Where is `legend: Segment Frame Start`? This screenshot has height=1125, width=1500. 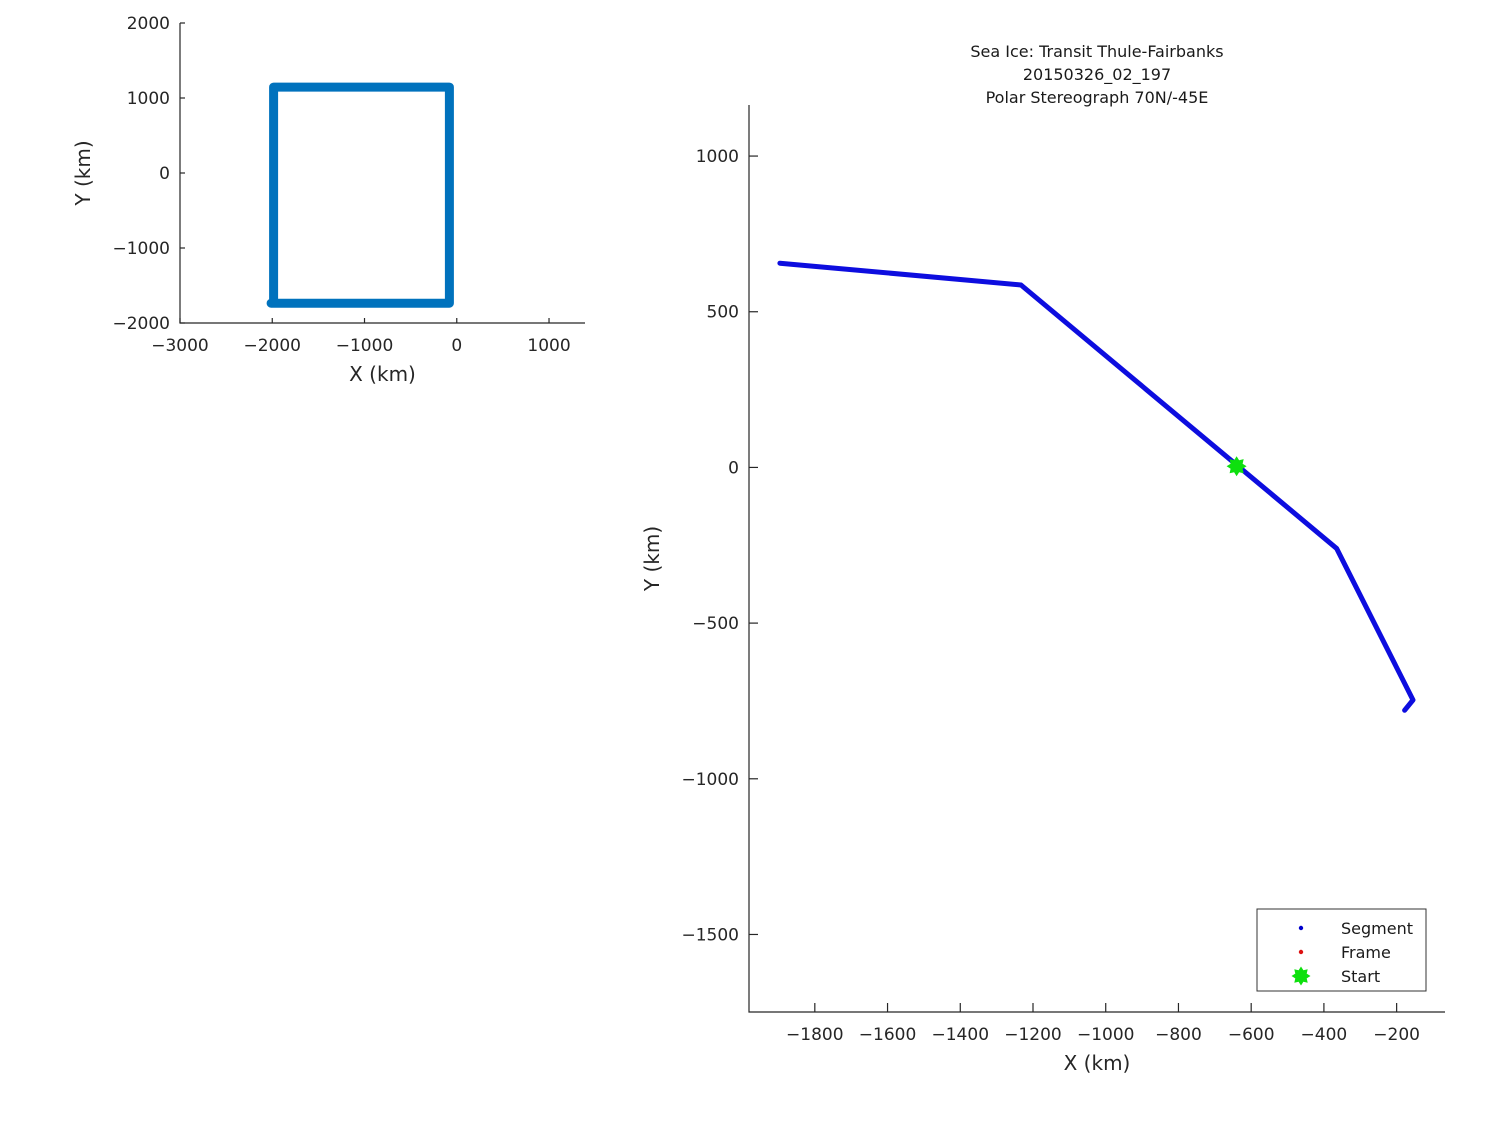
legend: Segment Frame Start is located at coordinates (1341, 950).